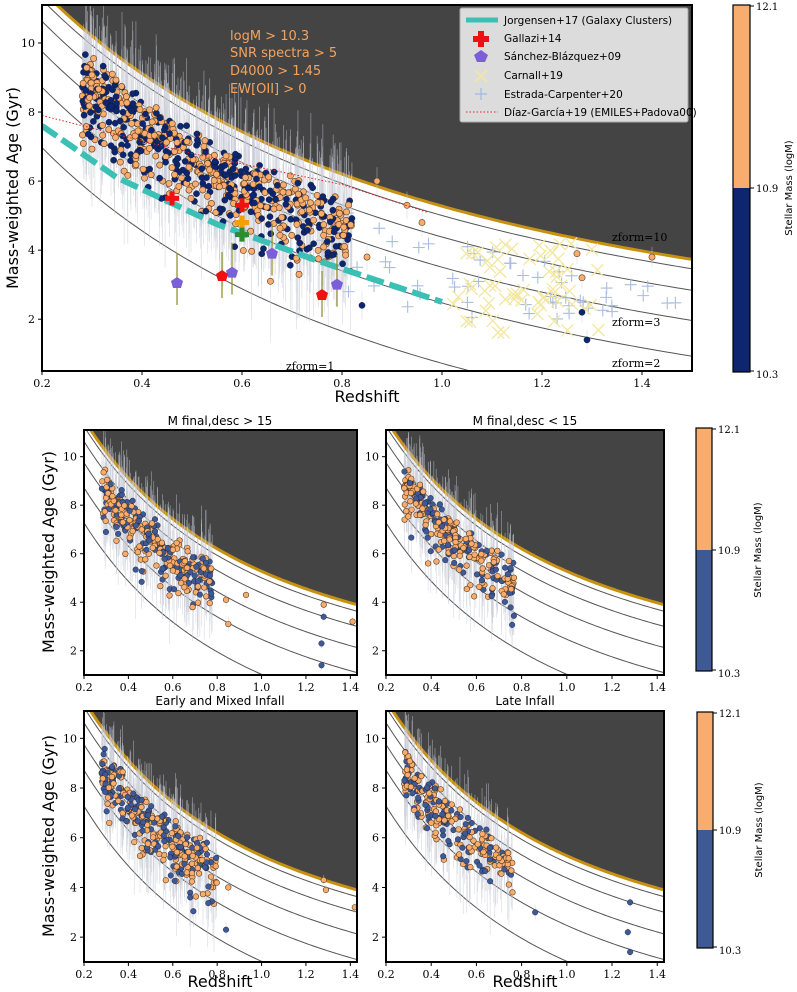  I want to click on main-xtick-label: 1.4, so click(642, 383).